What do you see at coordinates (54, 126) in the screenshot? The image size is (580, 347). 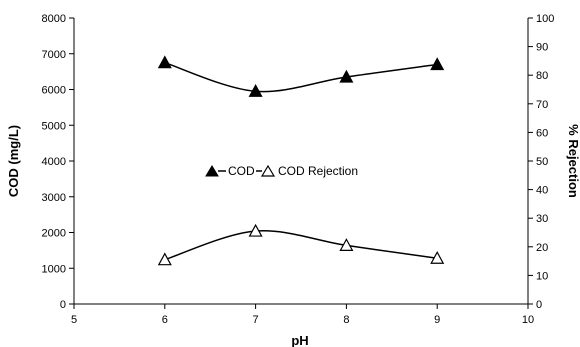 I see `y-left-tick-label: 5000` at bounding box center [54, 126].